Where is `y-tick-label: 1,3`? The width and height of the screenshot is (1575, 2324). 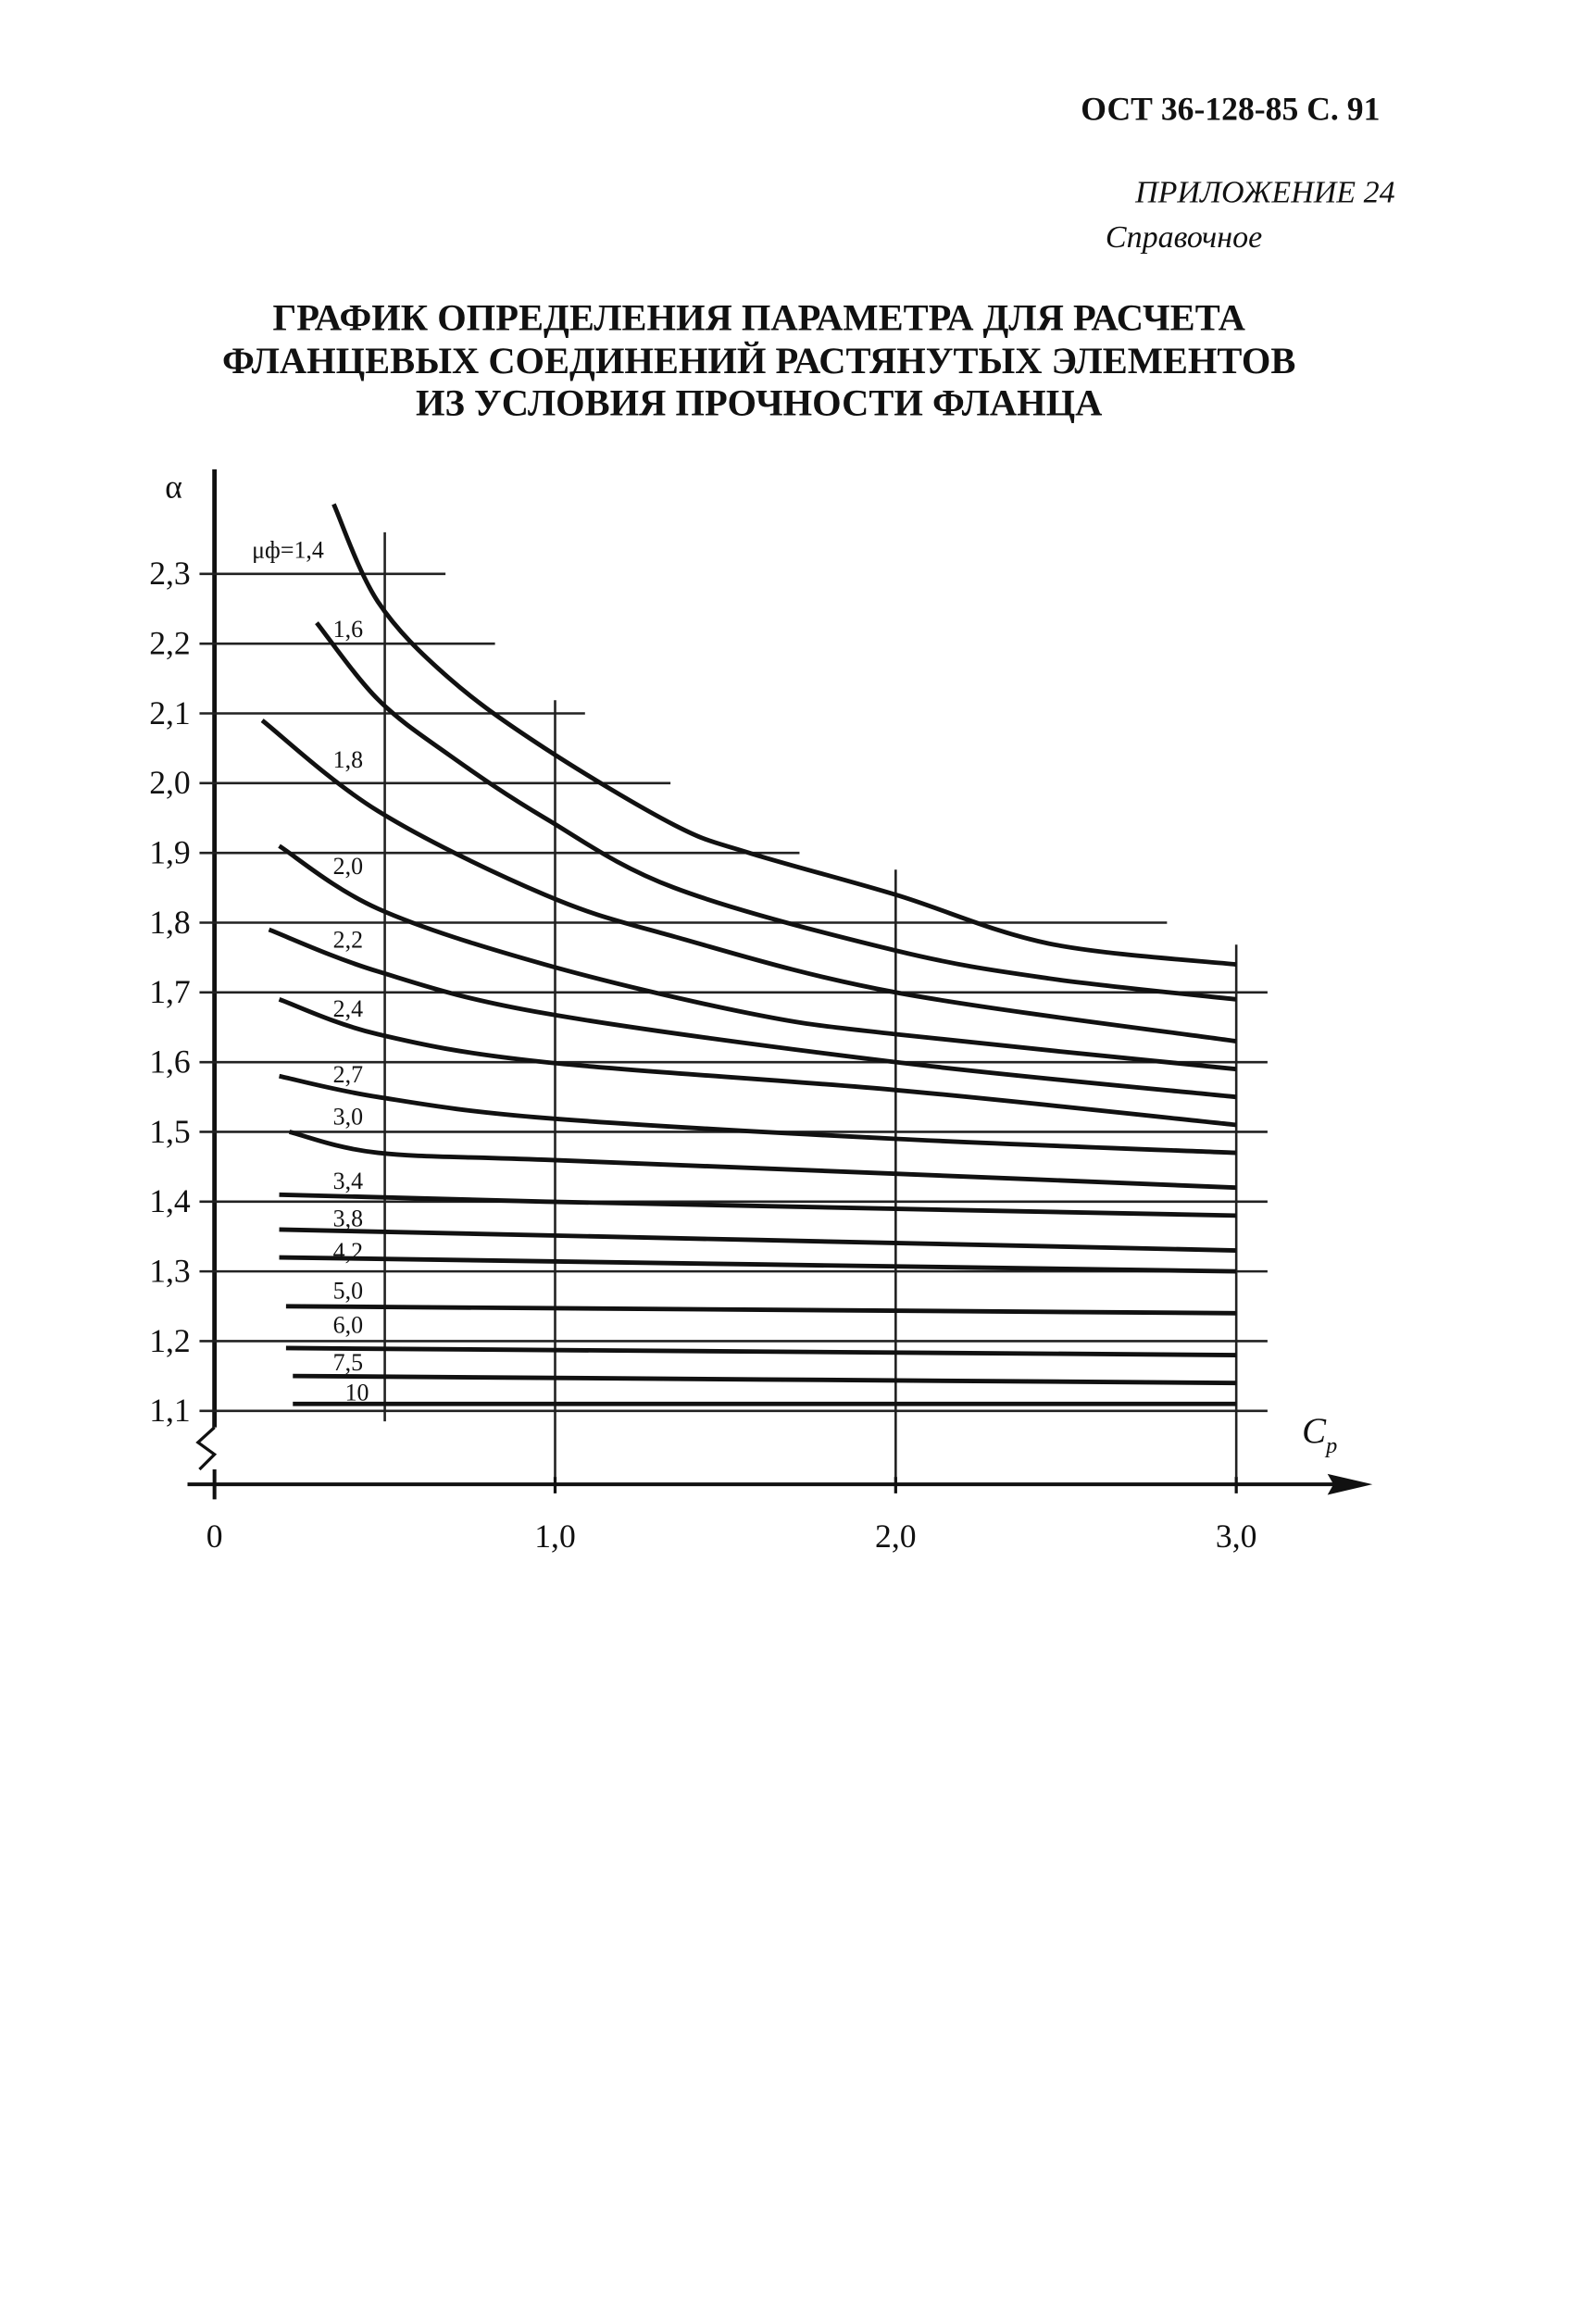 y-tick-label: 1,3 is located at coordinates (170, 1270).